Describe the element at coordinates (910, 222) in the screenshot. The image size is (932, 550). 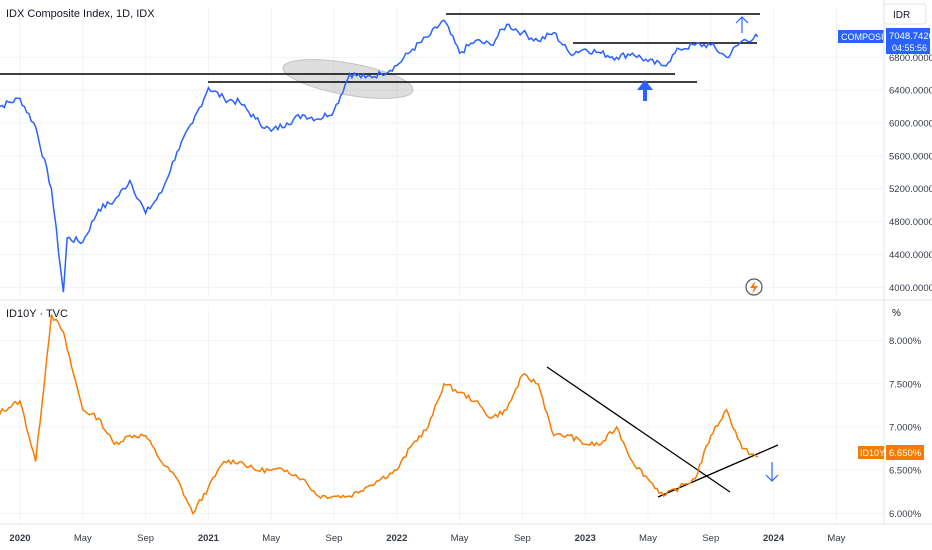
I see `y-tick-label: 4800.0000` at that location.